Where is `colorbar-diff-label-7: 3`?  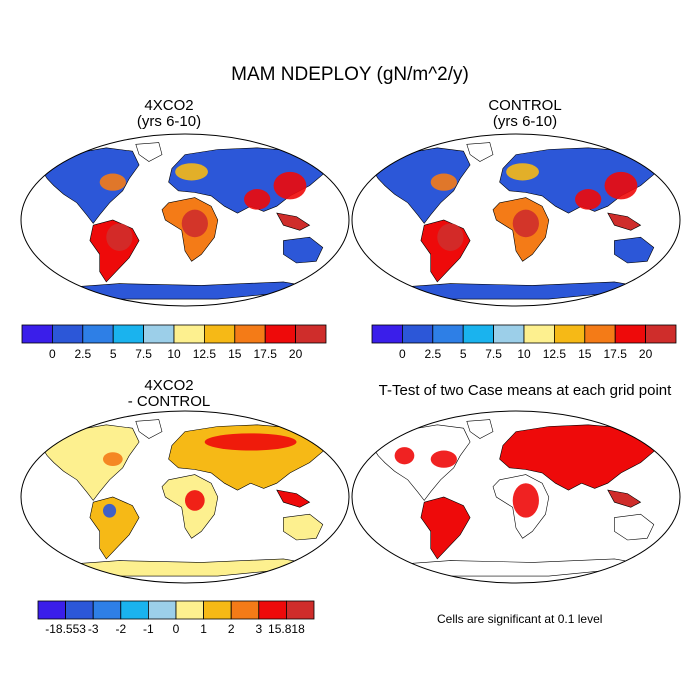 colorbar-diff-label-7: 3 is located at coordinates (259, 629).